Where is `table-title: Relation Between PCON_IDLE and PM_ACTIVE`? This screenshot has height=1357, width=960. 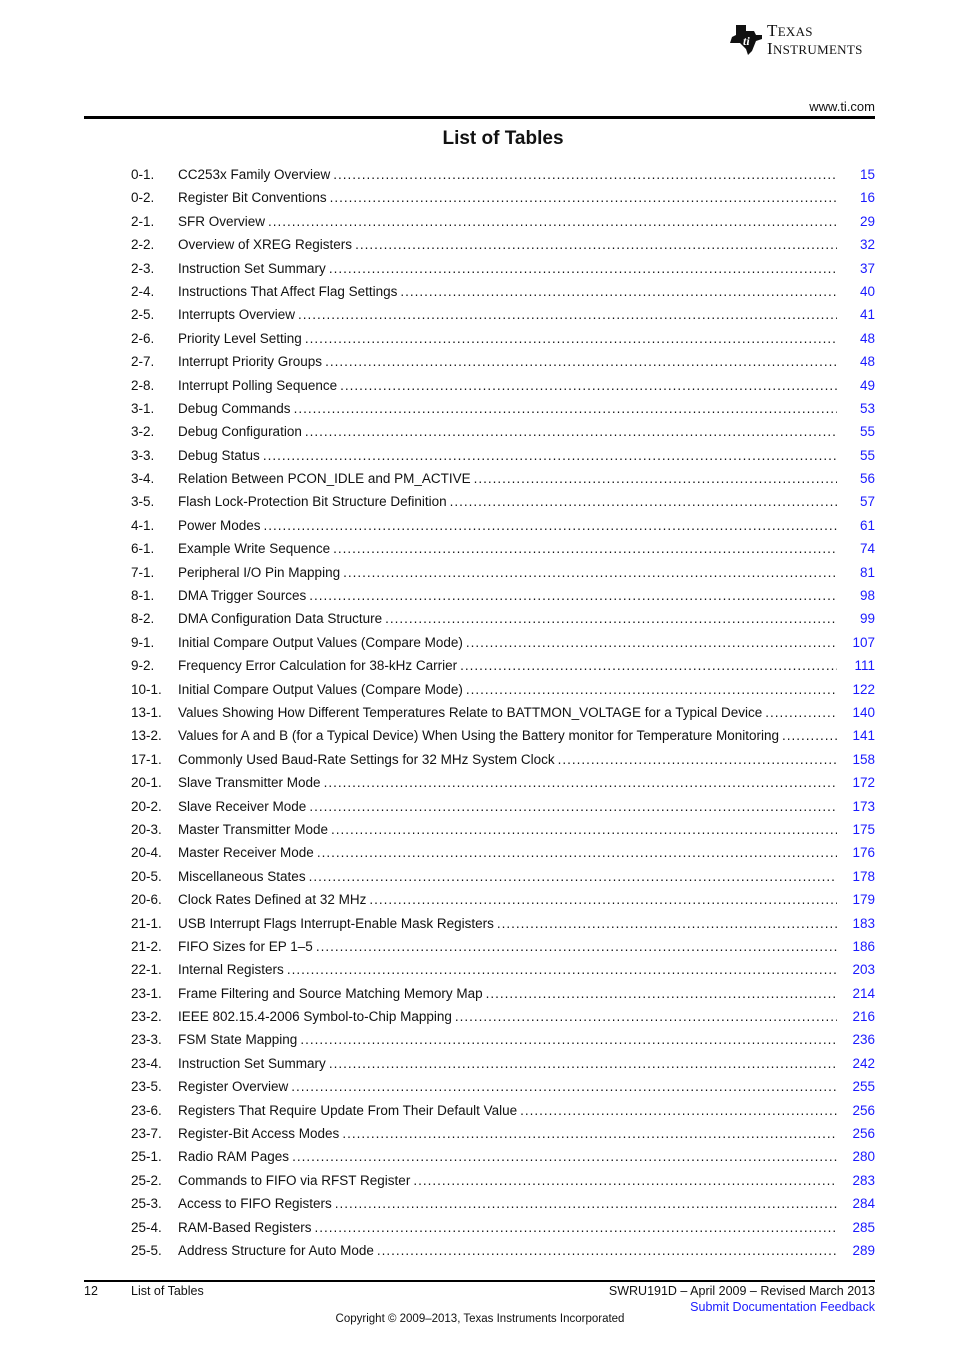
table-title: Relation Between PCON_IDLE and PM_ACTIVE is located at coordinates (324, 479).